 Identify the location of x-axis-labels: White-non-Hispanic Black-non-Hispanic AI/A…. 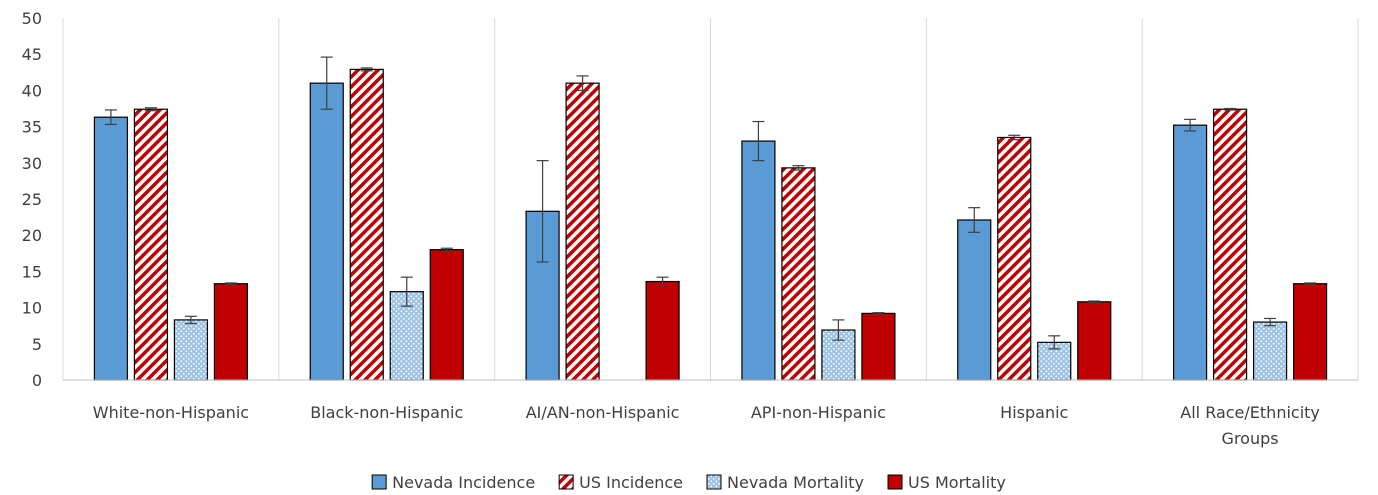
(706, 425).